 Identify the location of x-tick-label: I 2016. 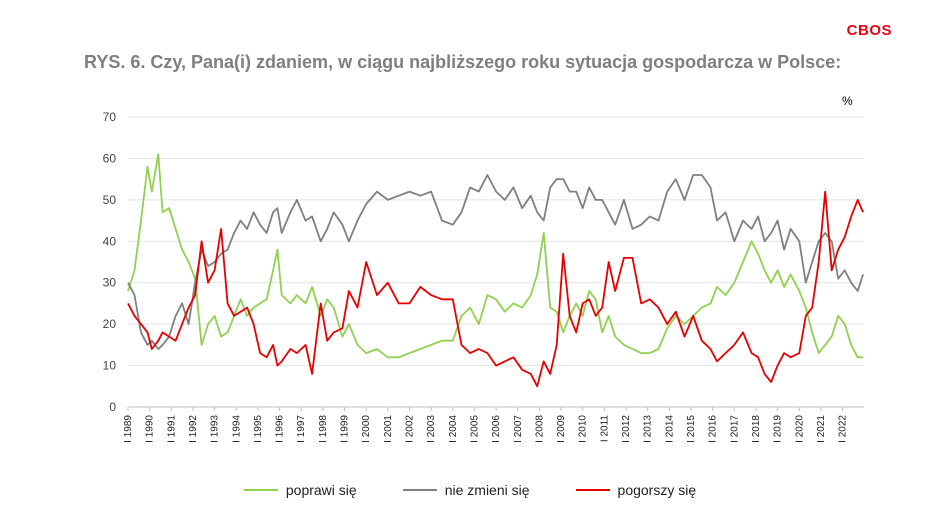
(713, 429).